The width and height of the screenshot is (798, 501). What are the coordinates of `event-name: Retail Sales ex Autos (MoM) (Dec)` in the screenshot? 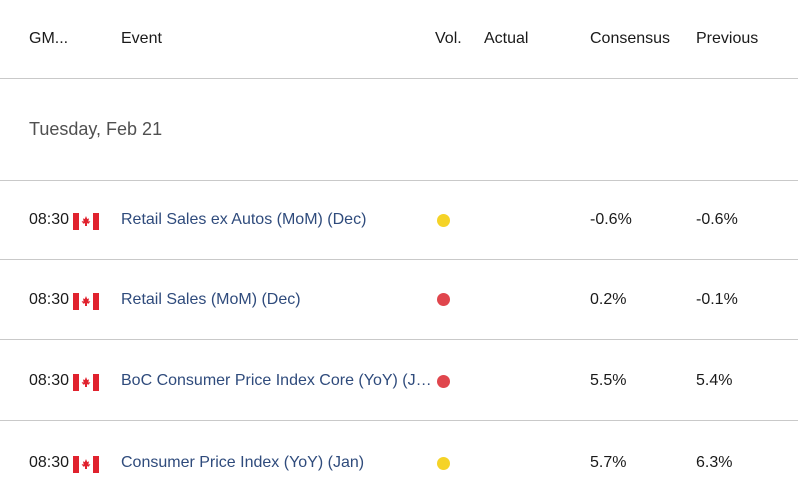 It's located at (244, 219).